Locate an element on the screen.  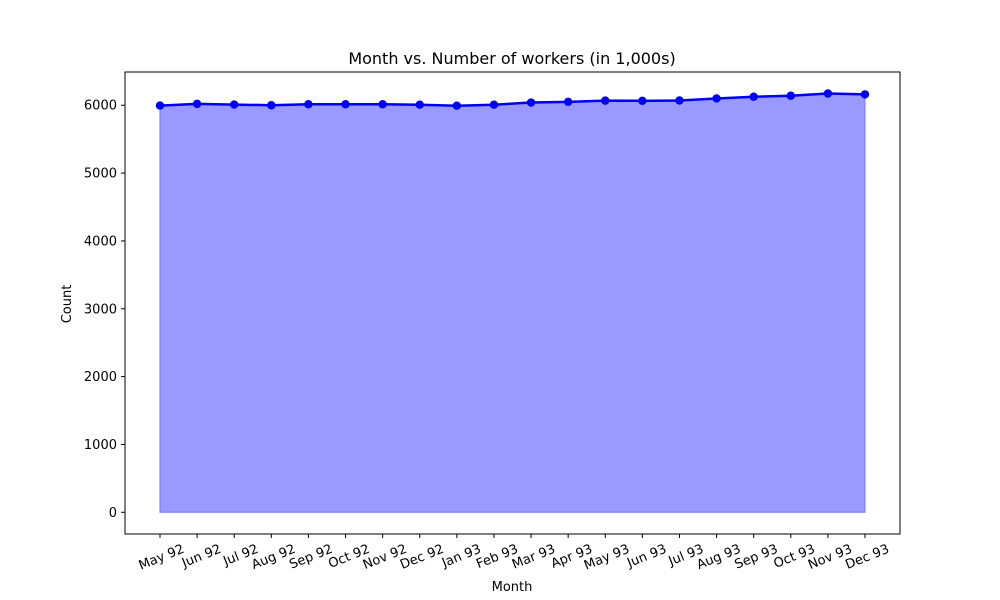
y-tick-label: 0 is located at coordinates (113, 513).